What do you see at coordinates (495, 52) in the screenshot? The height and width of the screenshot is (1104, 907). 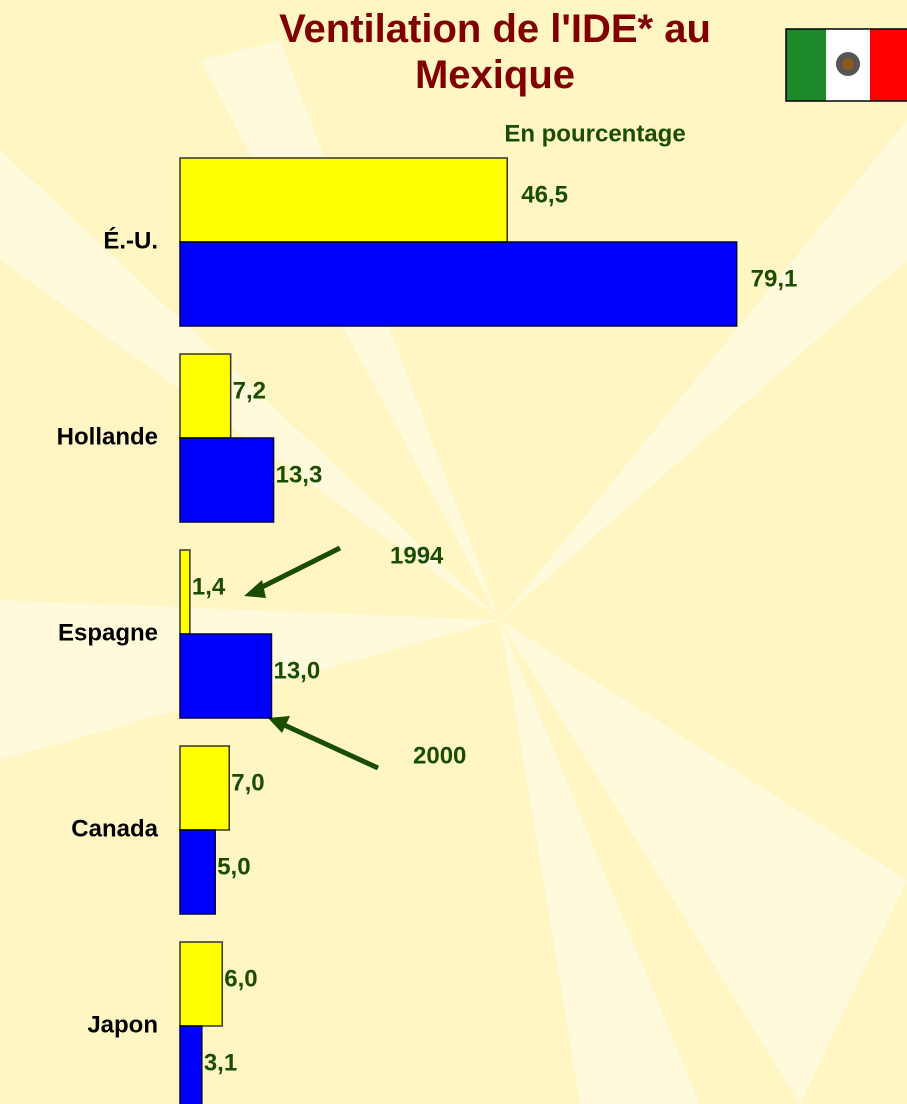 I see `chart-title: Ventilation de l'IDE* au Mexique` at bounding box center [495, 52].